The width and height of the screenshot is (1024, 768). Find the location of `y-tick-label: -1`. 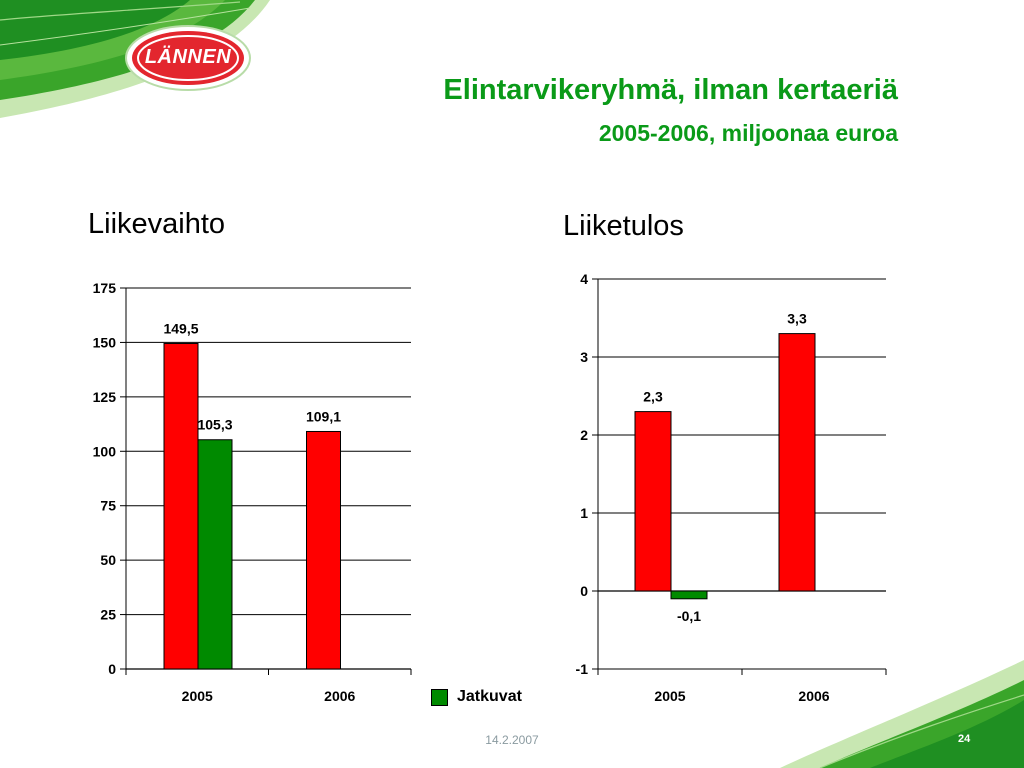

y-tick-label: -1 is located at coordinates (582, 669).